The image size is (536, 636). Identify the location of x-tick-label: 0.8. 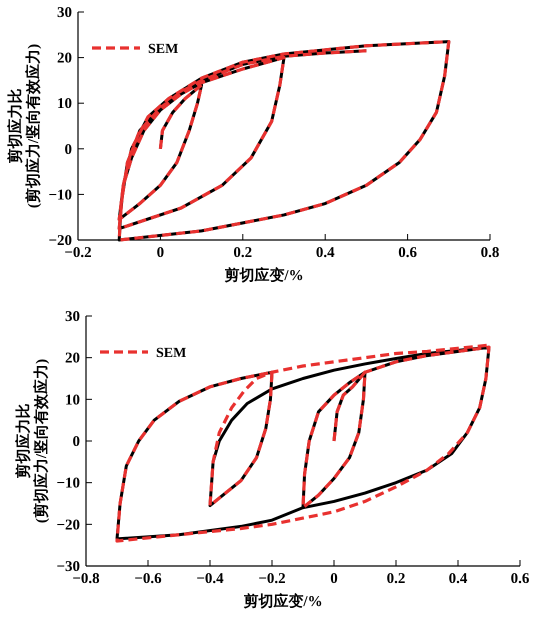
(490, 253).